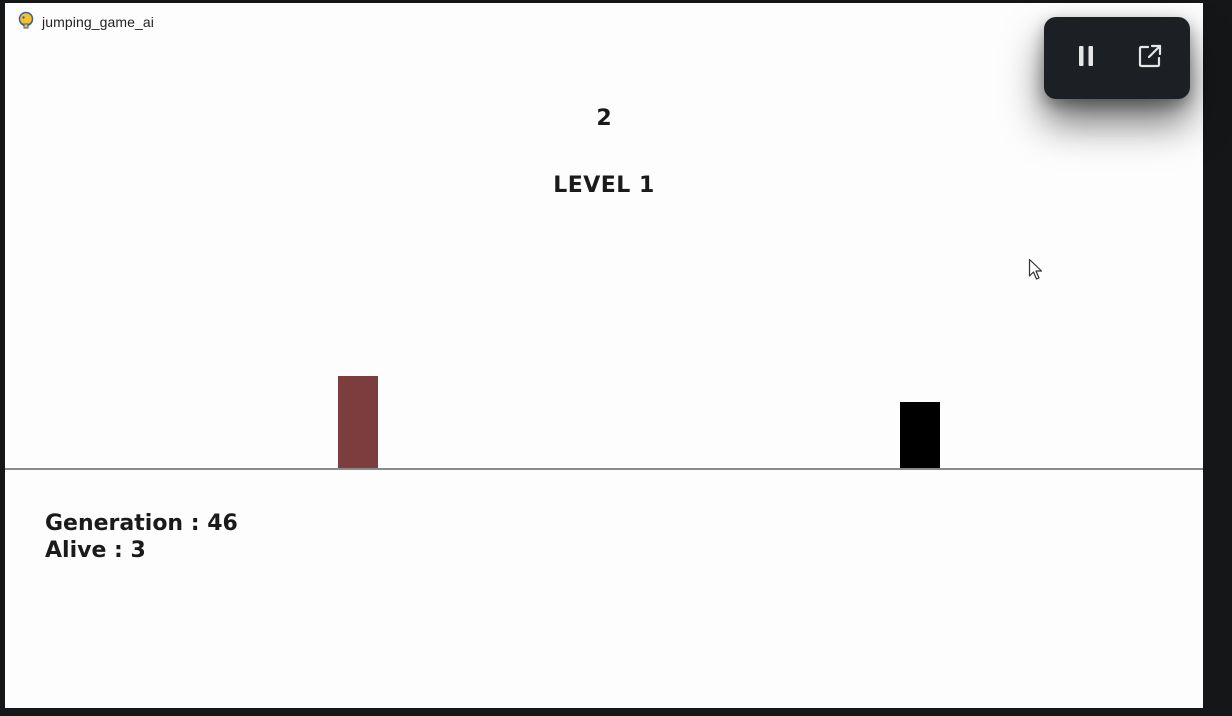 The width and height of the screenshot is (1232, 716). What do you see at coordinates (95, 550) in the screenshot?
I see `alive-label: Alive : 3` at bounding box center [95, 550].